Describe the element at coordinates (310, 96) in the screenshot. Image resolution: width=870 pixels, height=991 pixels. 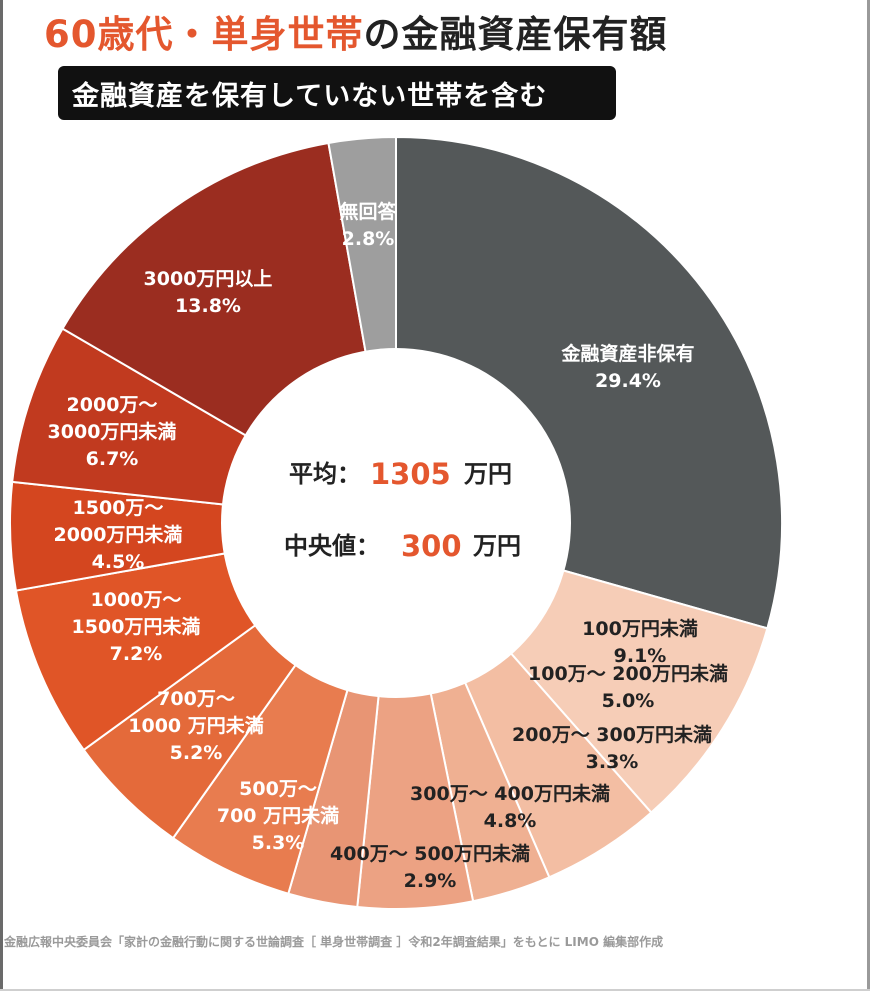
I see `subtitle-text: 金融資産を保有していない世帯を含む` at that location.